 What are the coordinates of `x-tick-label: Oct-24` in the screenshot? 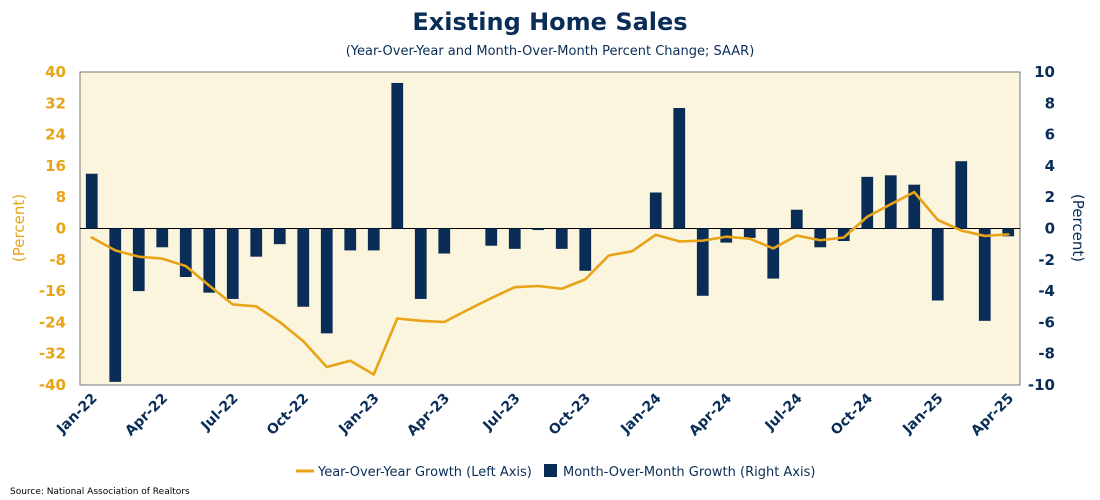 It's located at (852, 414).